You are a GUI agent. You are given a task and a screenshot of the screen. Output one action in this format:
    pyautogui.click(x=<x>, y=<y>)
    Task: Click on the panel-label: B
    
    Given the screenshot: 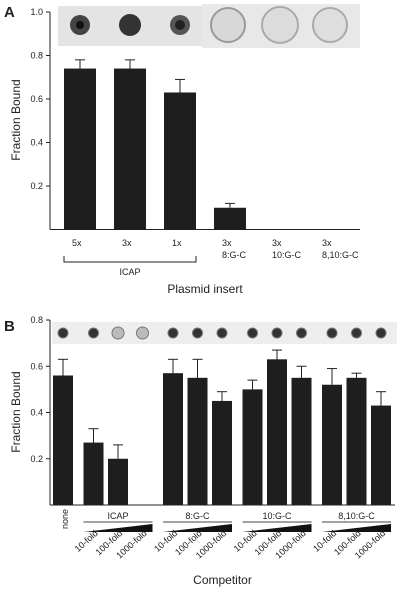 What is the action you would take?
    pyautogui.click(x=9, y=326)
    